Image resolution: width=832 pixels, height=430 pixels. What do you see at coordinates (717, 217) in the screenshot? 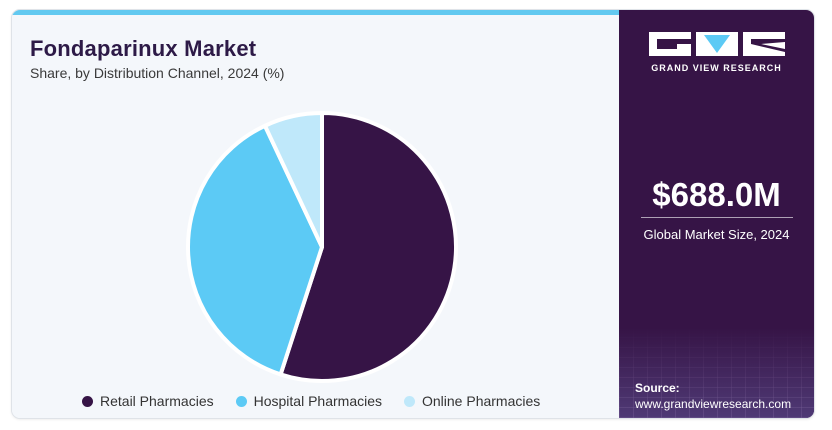
I see `divider` at bounding box center [717, 217].